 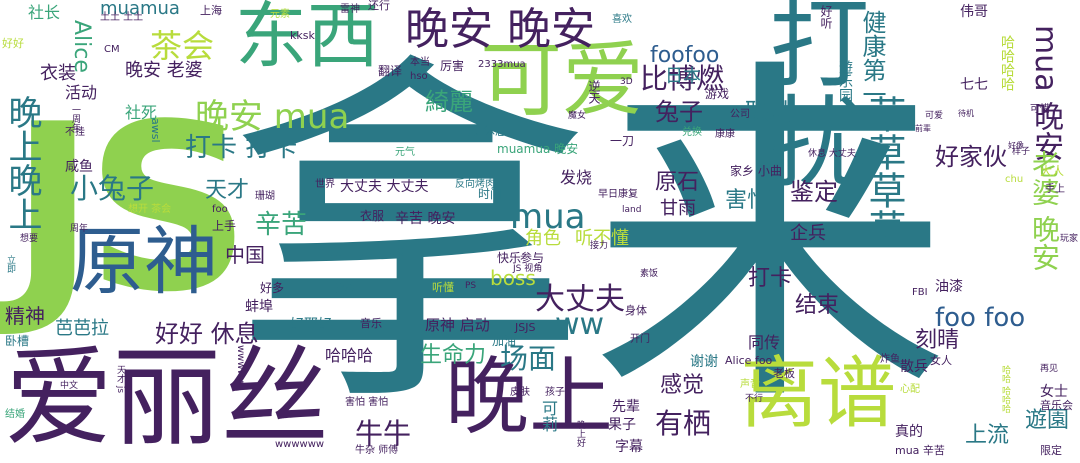 I want to click on word-canyu: 参与, so click(x=532, y=258).